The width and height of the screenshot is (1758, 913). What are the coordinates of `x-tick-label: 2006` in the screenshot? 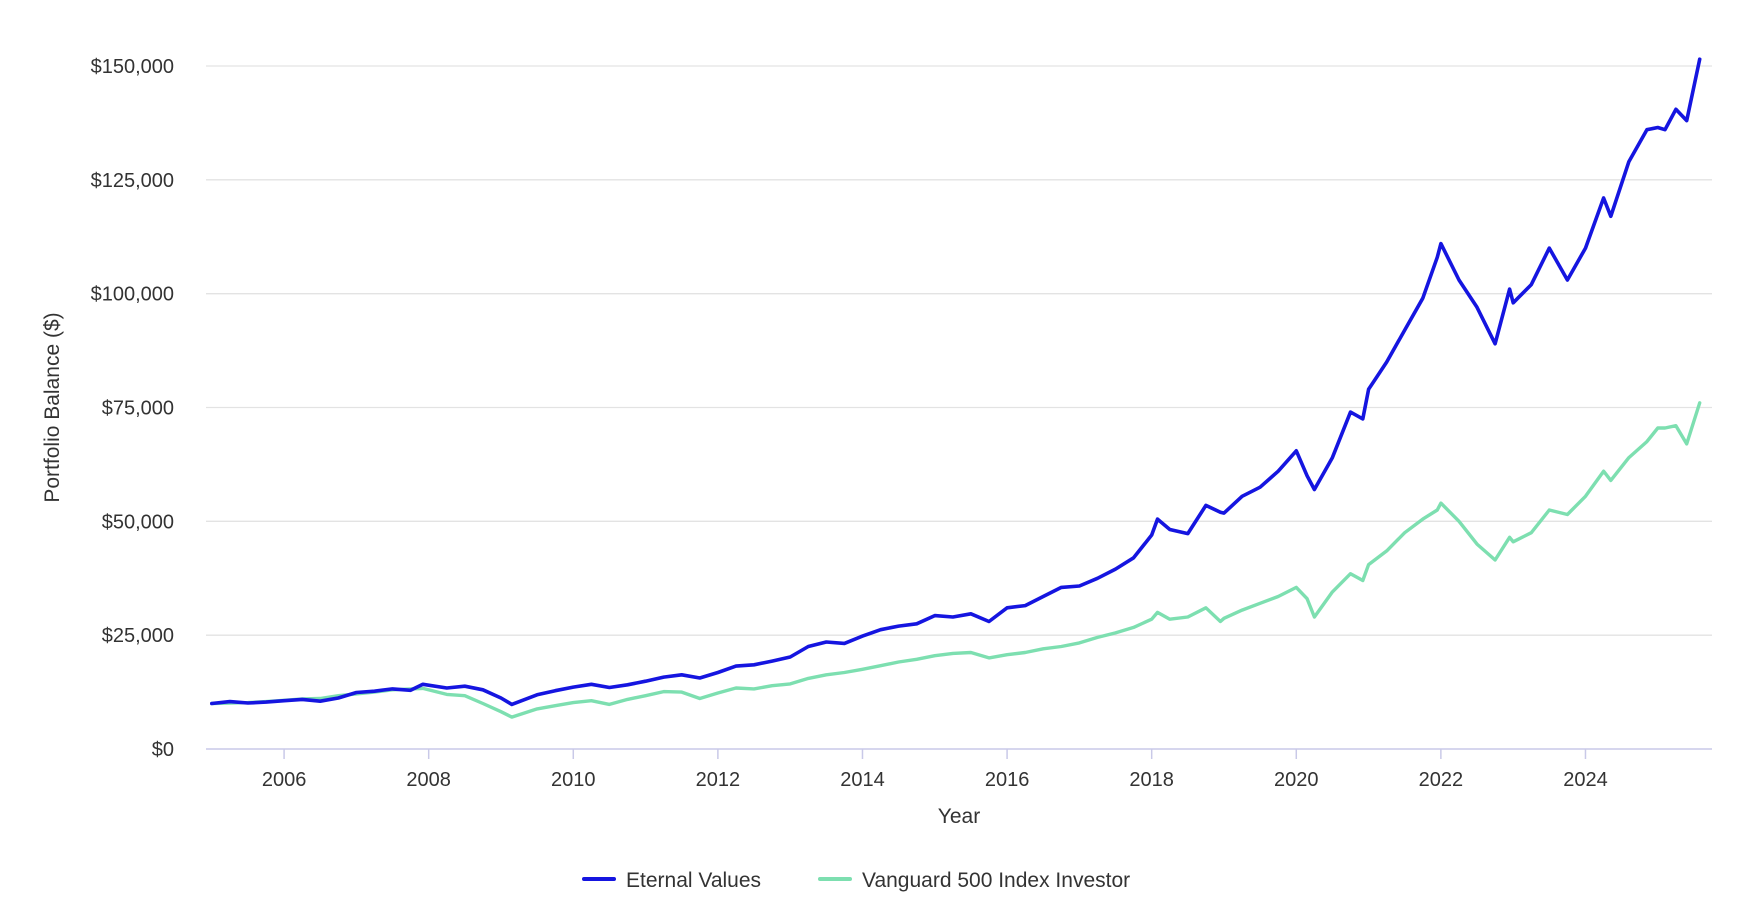 It's located at (284, 780).